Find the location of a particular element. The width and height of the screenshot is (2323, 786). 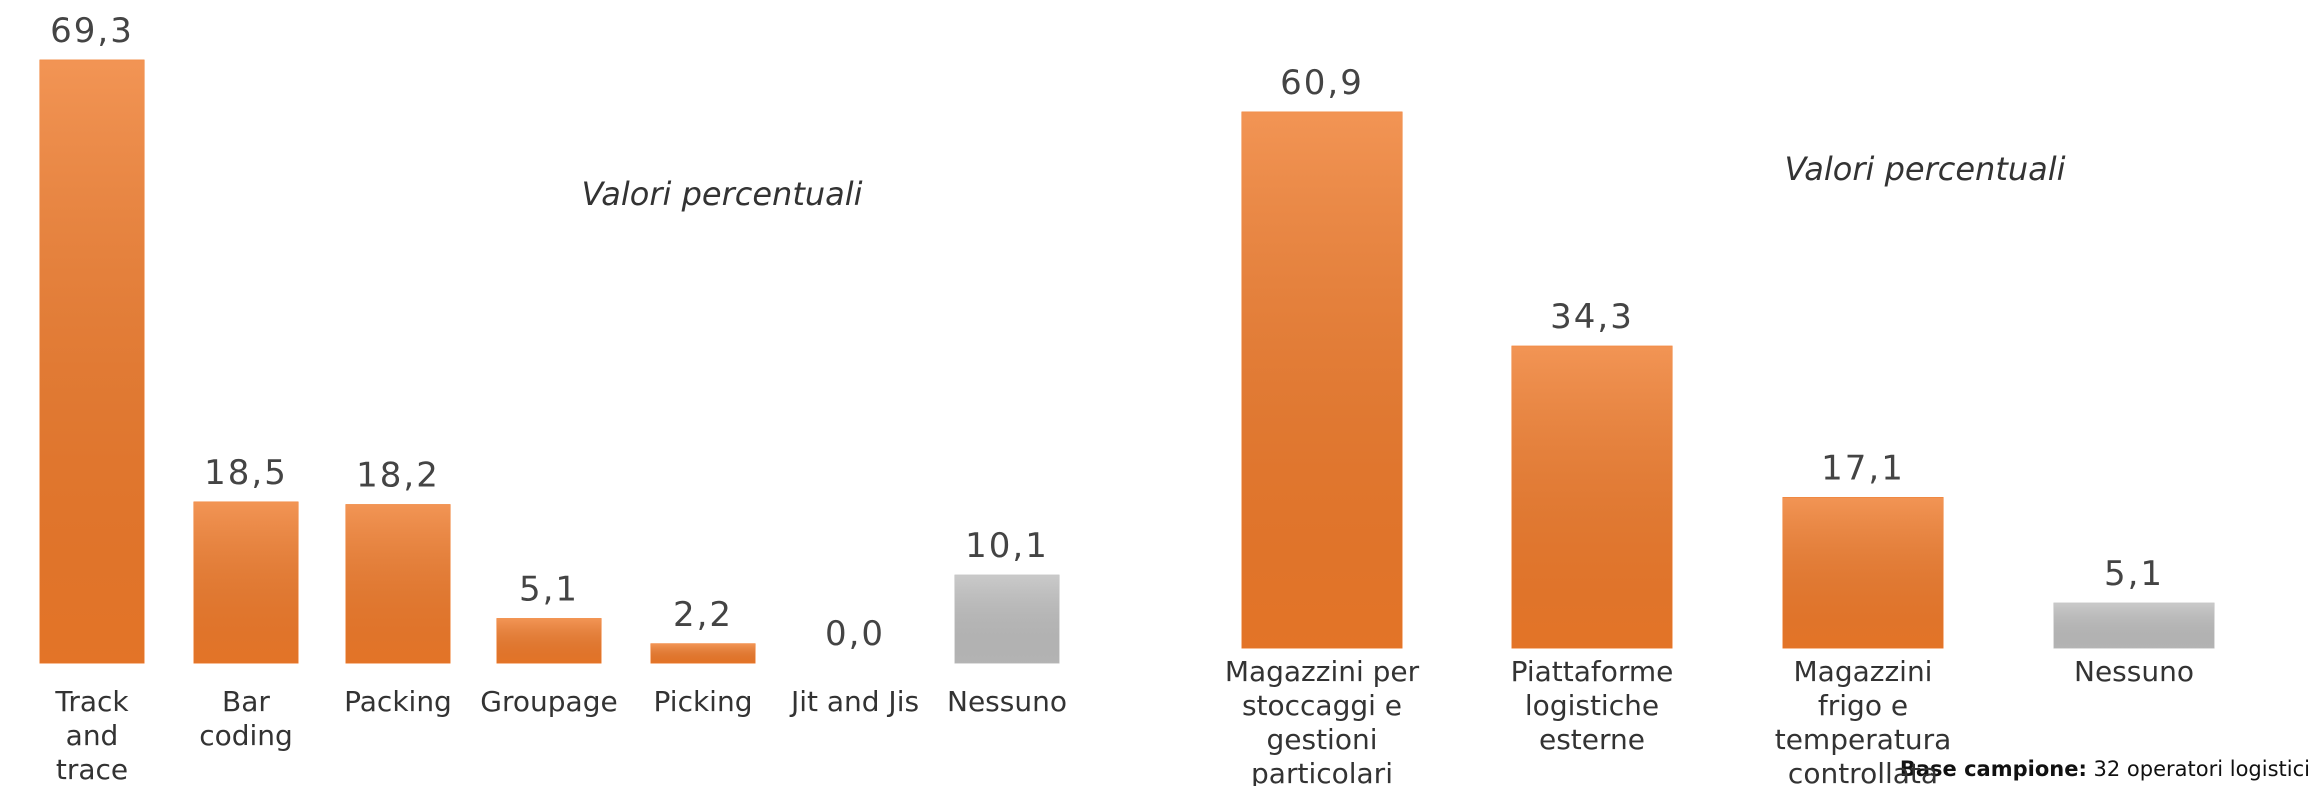

footnote-text: 32 operatori logistici is located at coordinates (2202, 769).